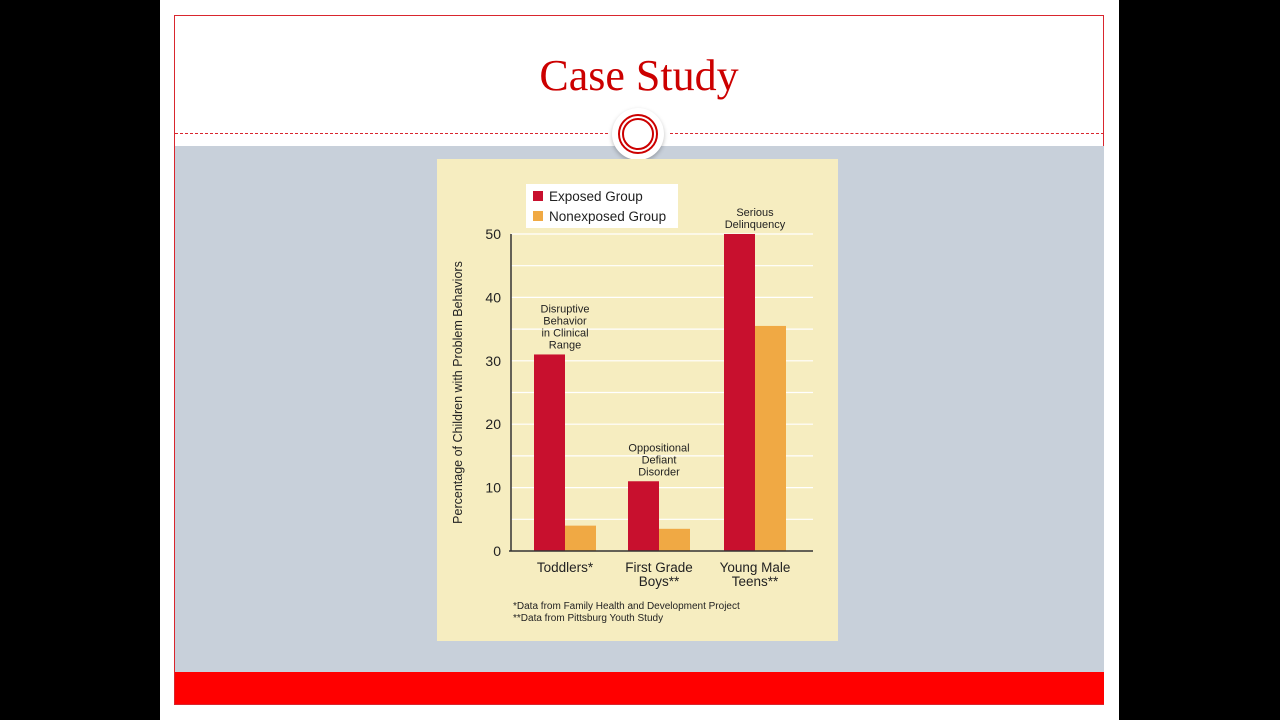 The width and height of the screenshot is (1280, 720). What do you see at coordinates (659, 460) in the screenshot?
I see `bar-annotation: Defiant` at bounding box center [659, 460].